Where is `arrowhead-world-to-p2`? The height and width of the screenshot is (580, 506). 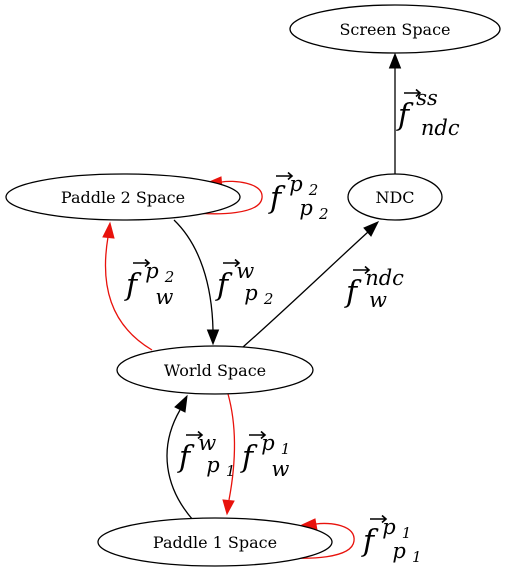 arrowhead-world-to-p2 is located at coordinates (108, 230).